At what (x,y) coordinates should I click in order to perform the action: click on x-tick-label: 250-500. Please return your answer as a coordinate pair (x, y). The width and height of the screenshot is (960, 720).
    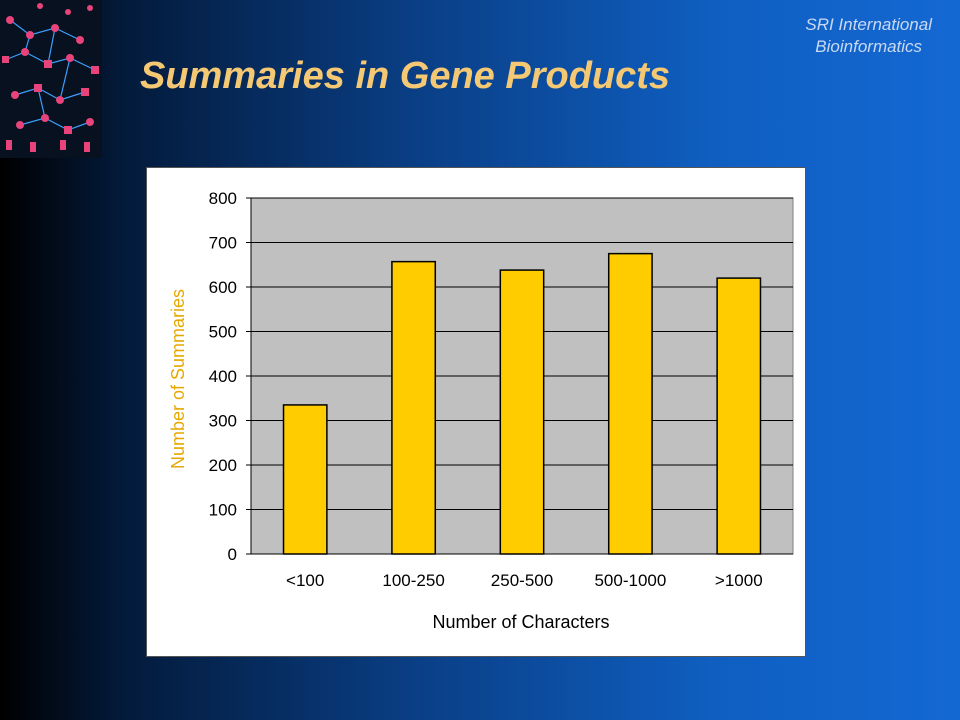
    Looking at the image, I should click on (522, 580).